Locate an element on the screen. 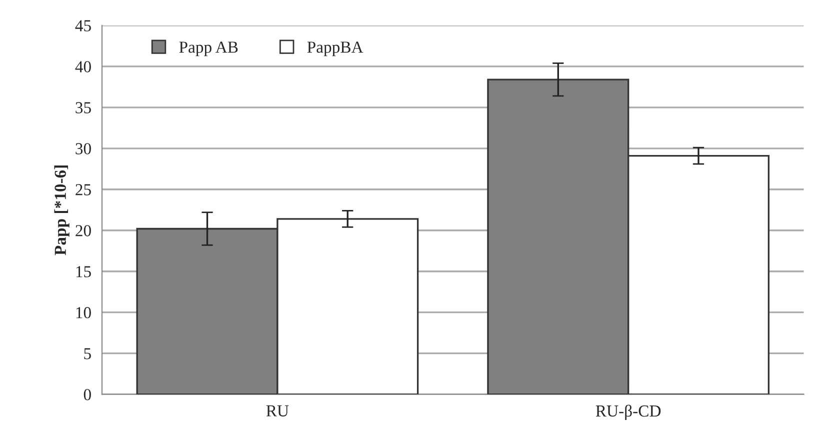  y-tick-label: 30 is located at coordinates (83, 148).